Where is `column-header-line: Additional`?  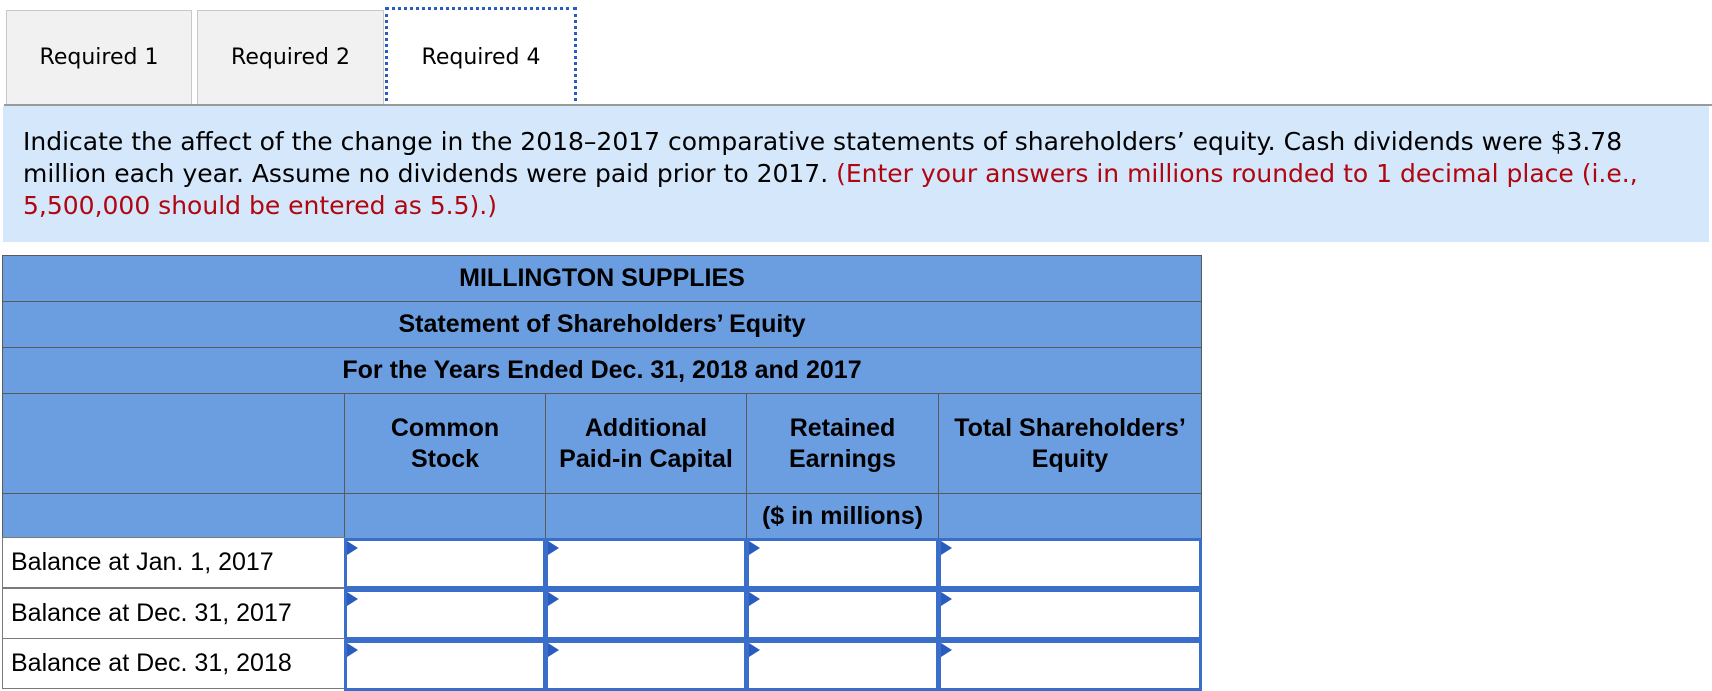 column-header-line: Additional is located at coordinates (646, 427).